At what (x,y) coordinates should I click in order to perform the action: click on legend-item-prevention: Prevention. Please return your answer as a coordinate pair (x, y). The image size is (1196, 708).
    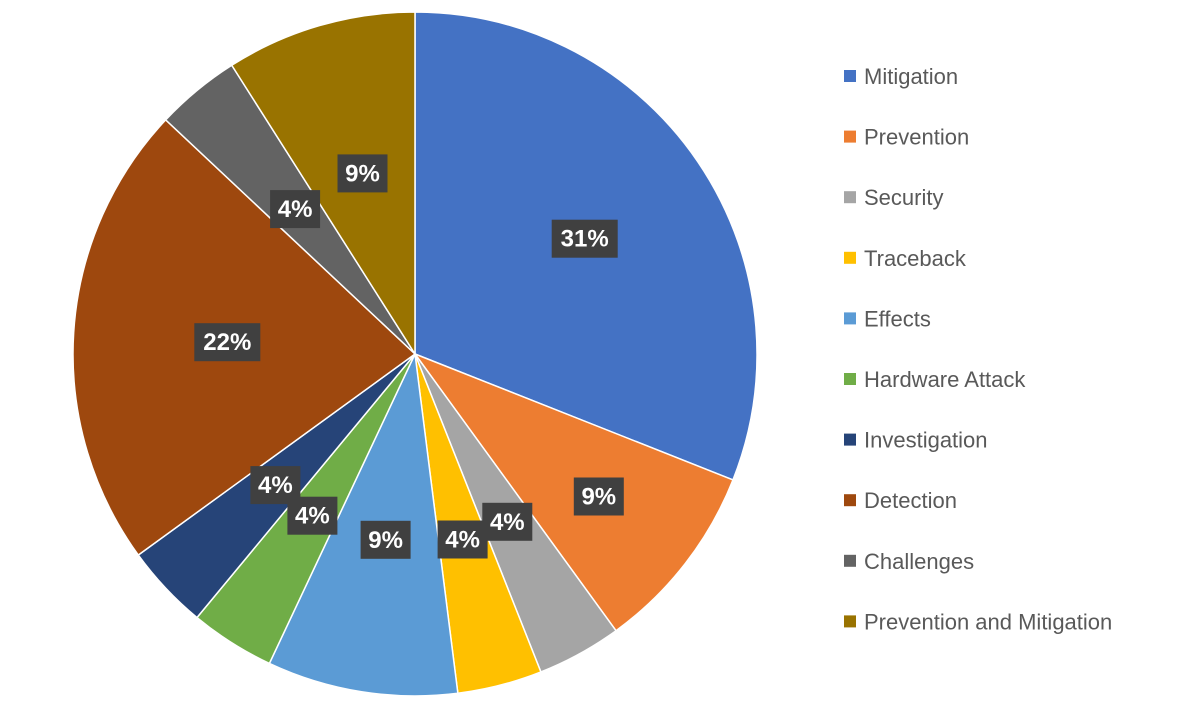
    Looking at the image, I should click on (906, 137).